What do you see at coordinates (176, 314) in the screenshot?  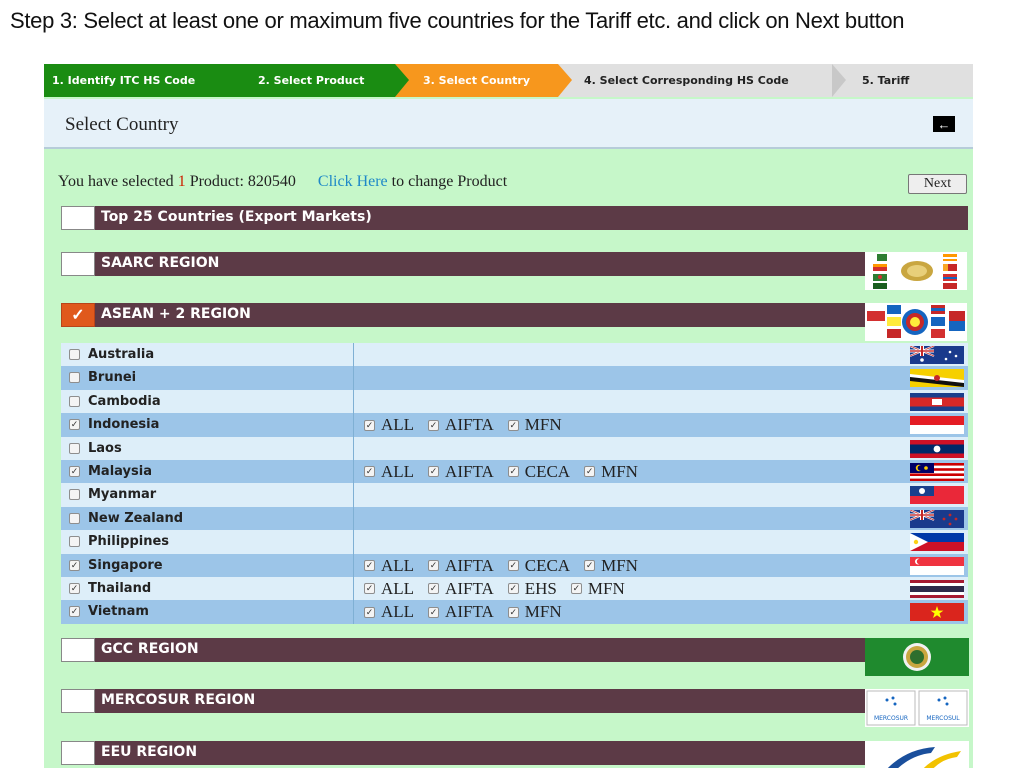 I see `region-asean-label: ASEAN + 2 REGION` at bounding box center [176, 314].